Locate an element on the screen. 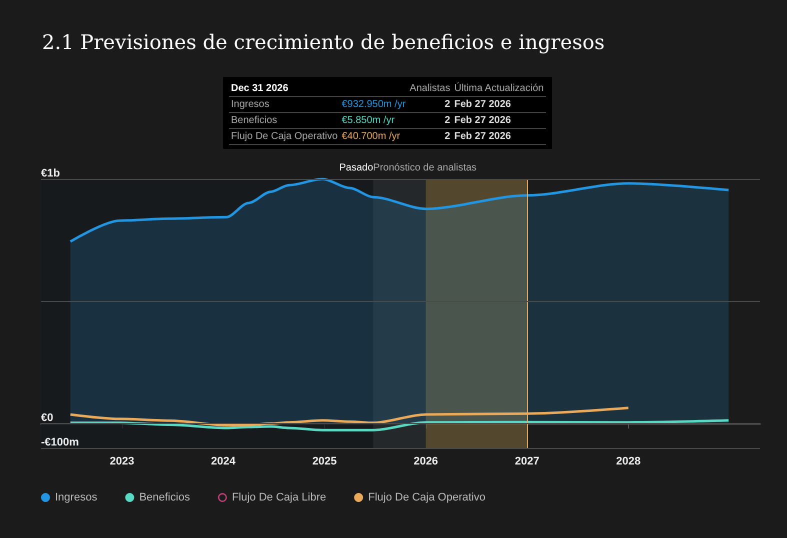 This screenshot has width=787, height=538. text: Ingresos is located at coordinates (284, 104).